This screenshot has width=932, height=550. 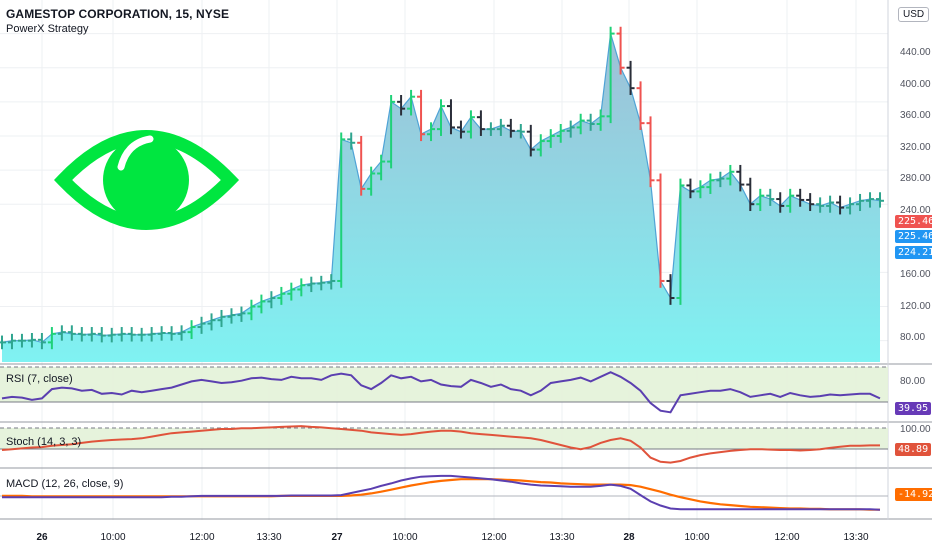 What do you see at coordinates (915, 115) in the screenshot?
I see `price-tick: 360.00` at bounding box center [915, 115].